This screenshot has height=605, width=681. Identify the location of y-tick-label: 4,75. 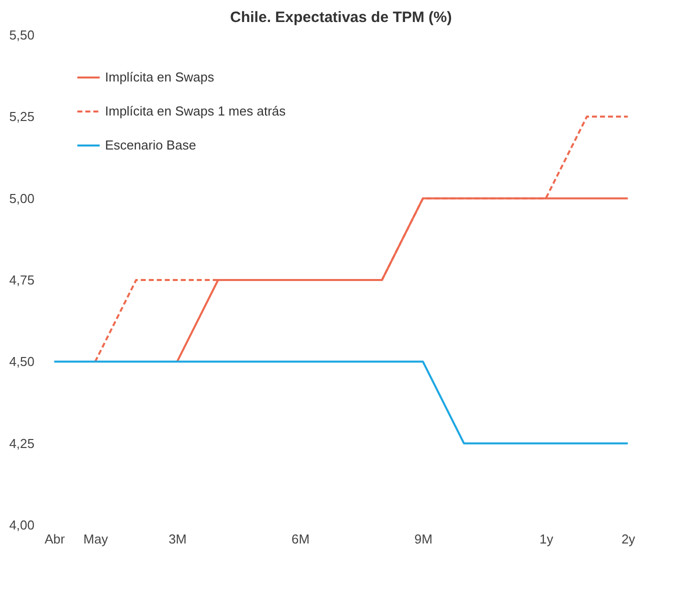
(21, 280).